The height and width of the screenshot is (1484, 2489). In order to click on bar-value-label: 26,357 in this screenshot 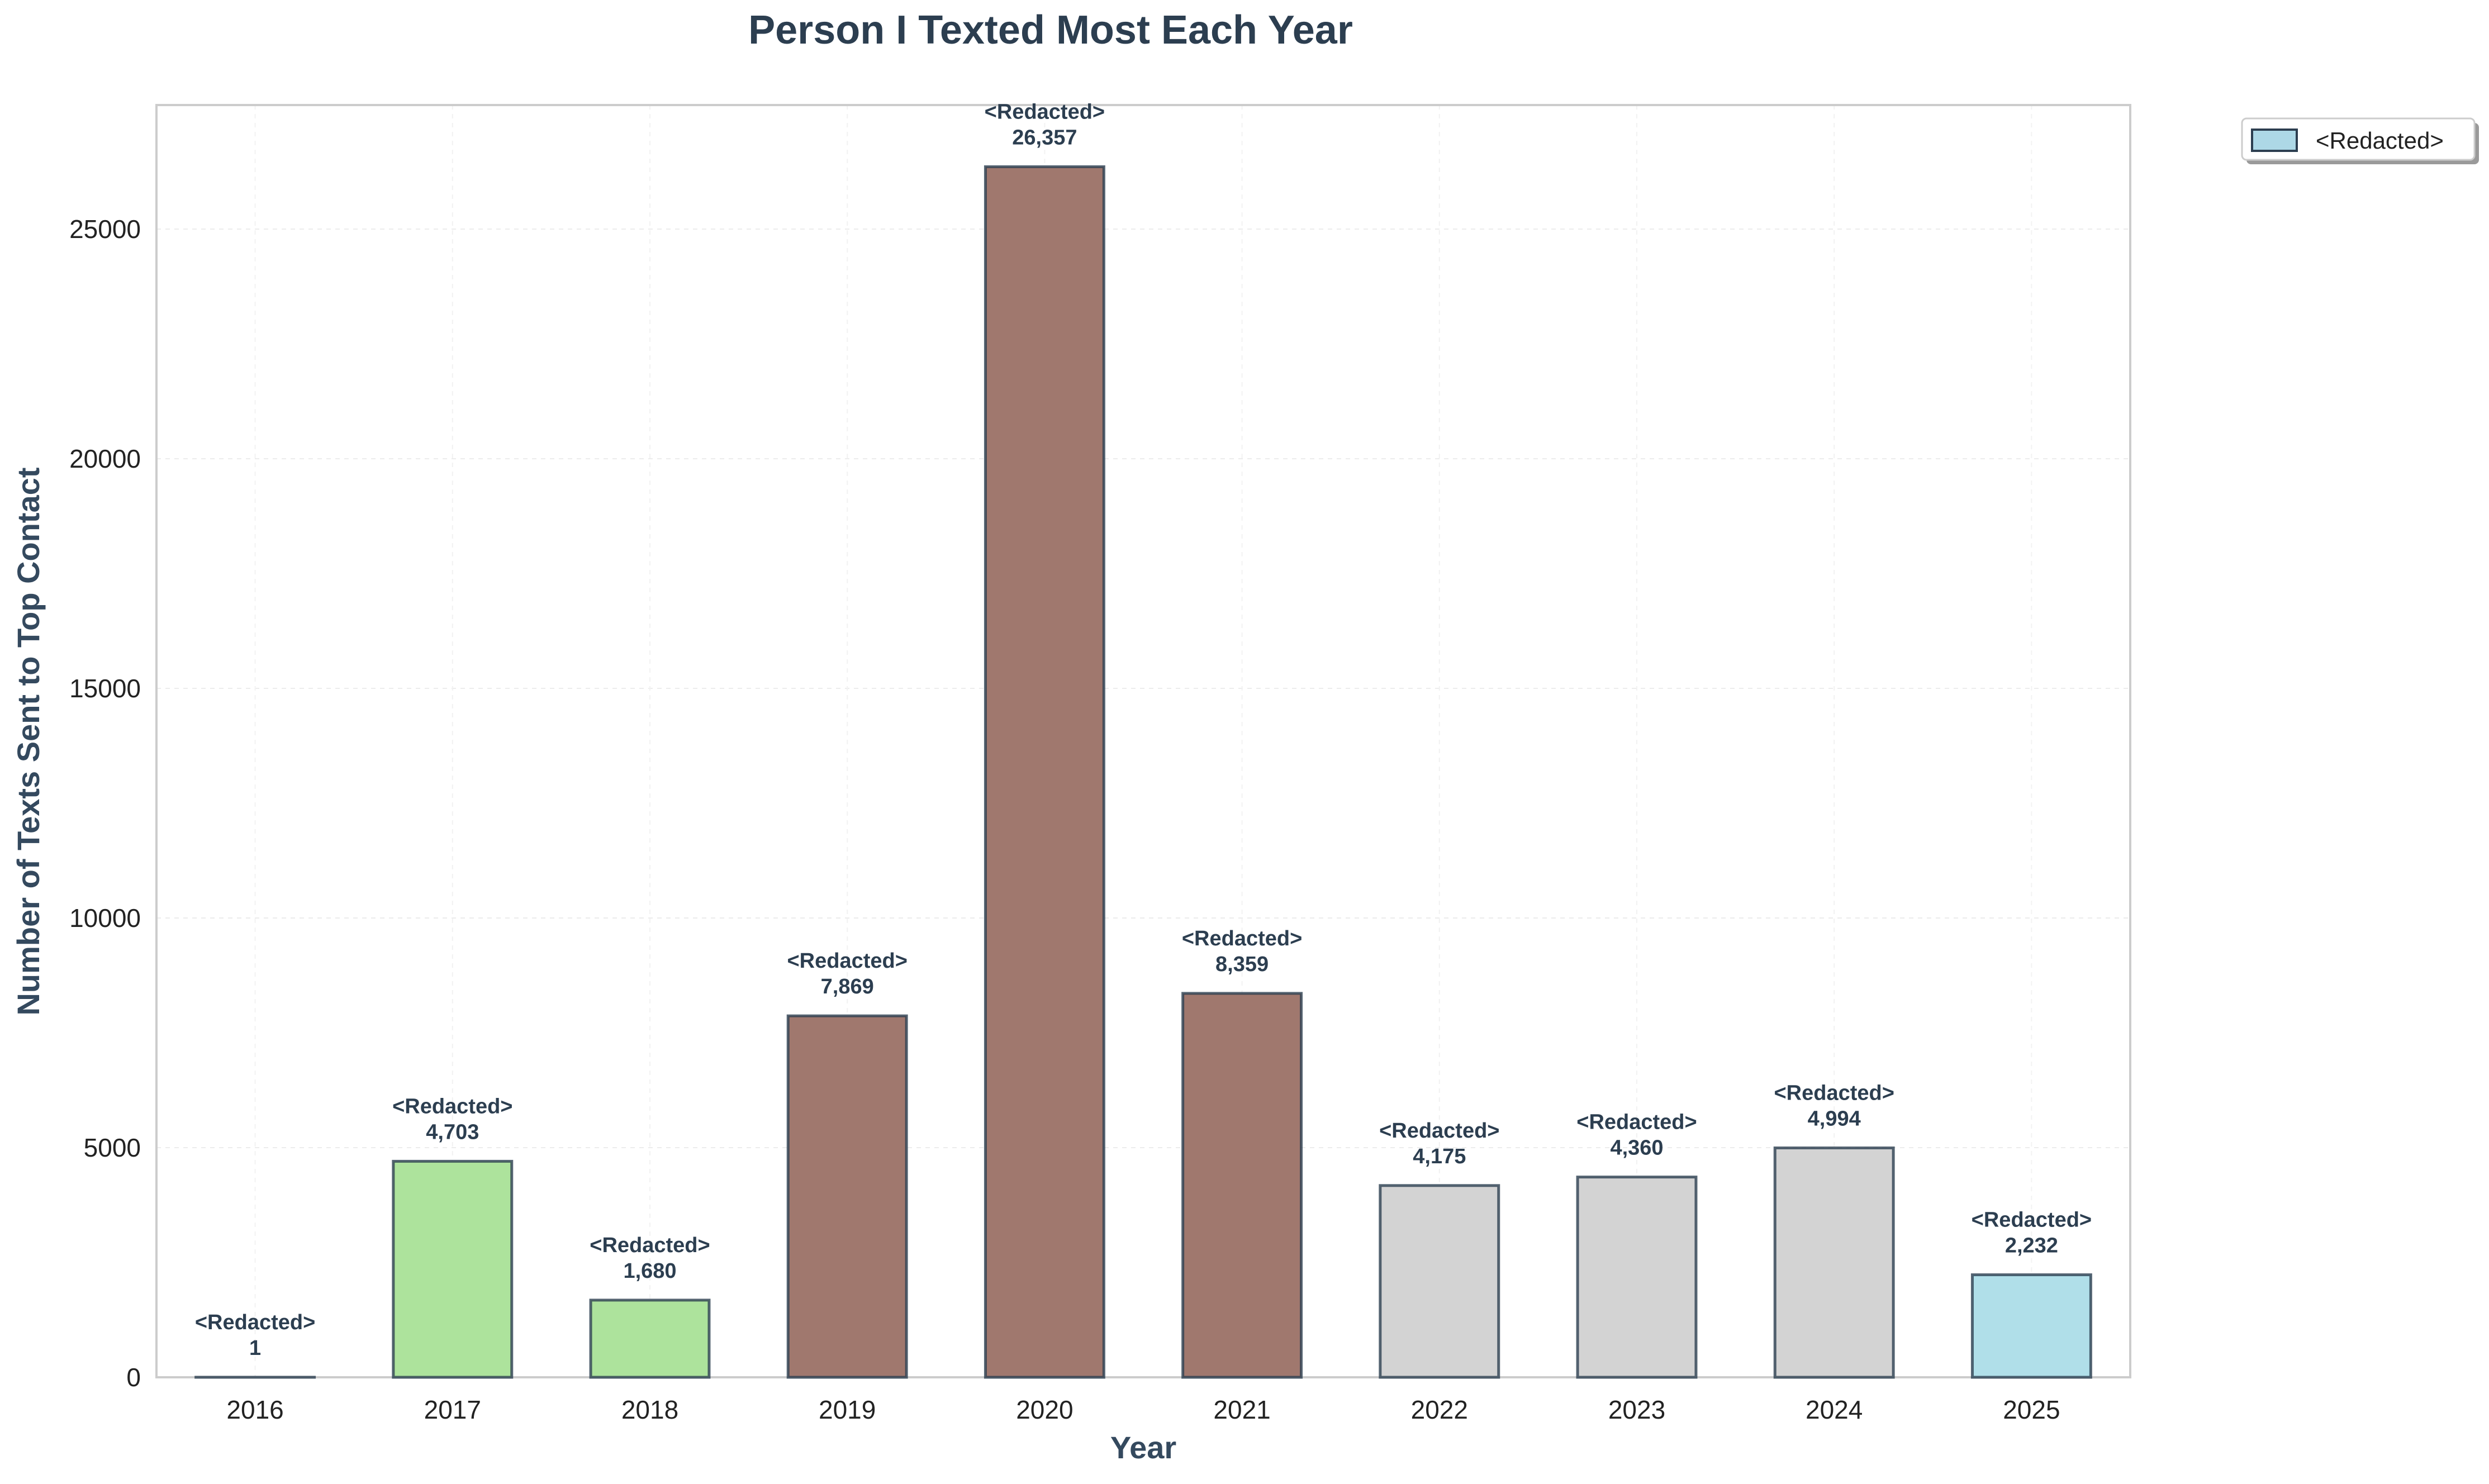, I will do `click(1044, 137)`.